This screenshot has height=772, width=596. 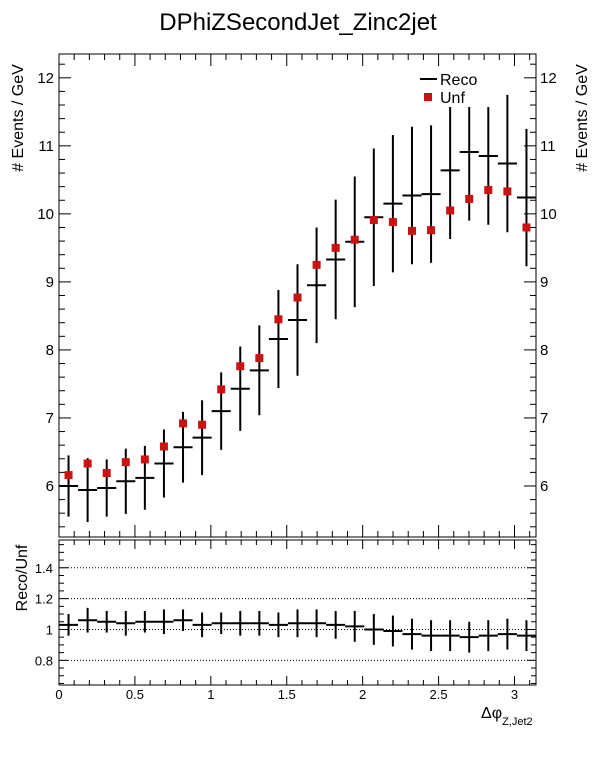 What do you see at coordinates (22, 577) in the screenshot?
I see `ratio-ylabel: Reco/Unf` at bounding box center [22, 577].